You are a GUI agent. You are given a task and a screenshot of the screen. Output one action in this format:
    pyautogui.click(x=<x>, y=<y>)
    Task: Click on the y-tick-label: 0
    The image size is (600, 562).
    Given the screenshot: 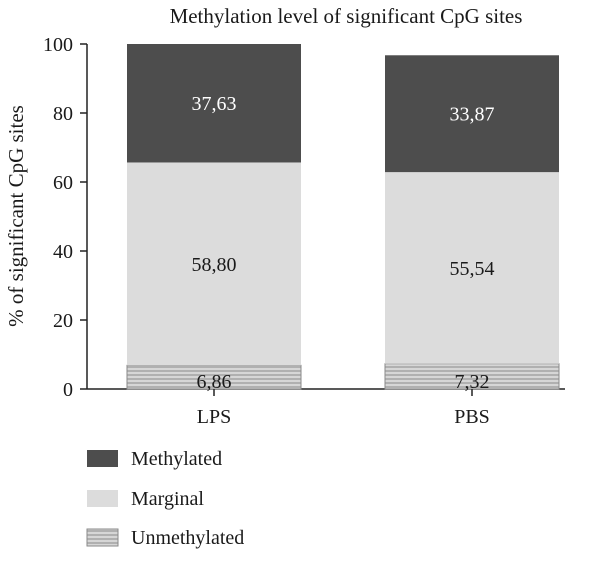 What is the action you would take?
    pyautogui.click(x=68, y=390)
    